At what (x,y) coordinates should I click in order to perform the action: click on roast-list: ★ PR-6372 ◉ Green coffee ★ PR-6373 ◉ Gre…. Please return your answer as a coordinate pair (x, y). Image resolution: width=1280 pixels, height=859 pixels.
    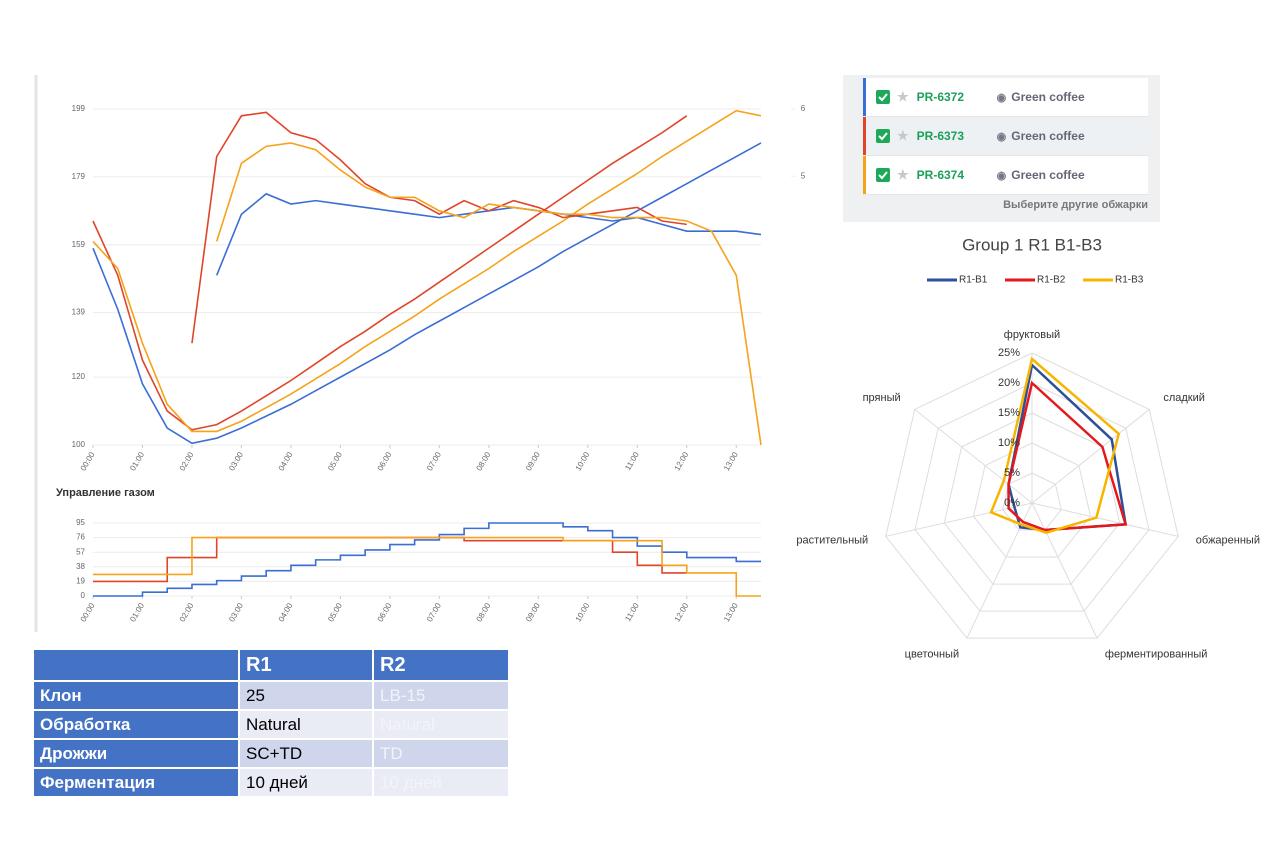
    Looking at the image, I should click on (1001, 148).